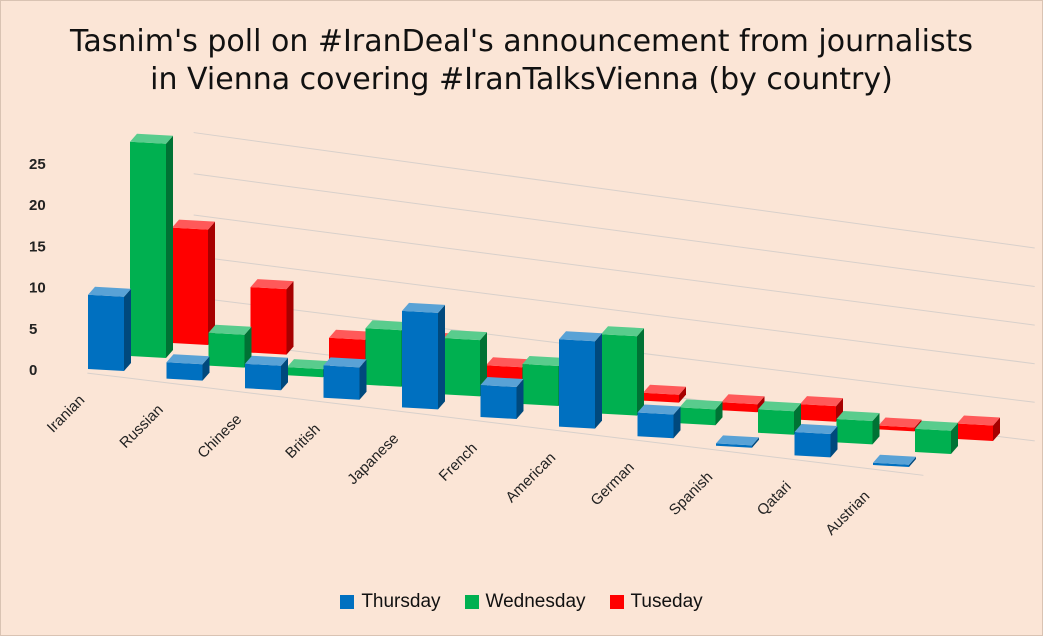  Describe the element at coordinates (230, 346) in the screenshot. I see `bar-wednesday-russian` at that location.